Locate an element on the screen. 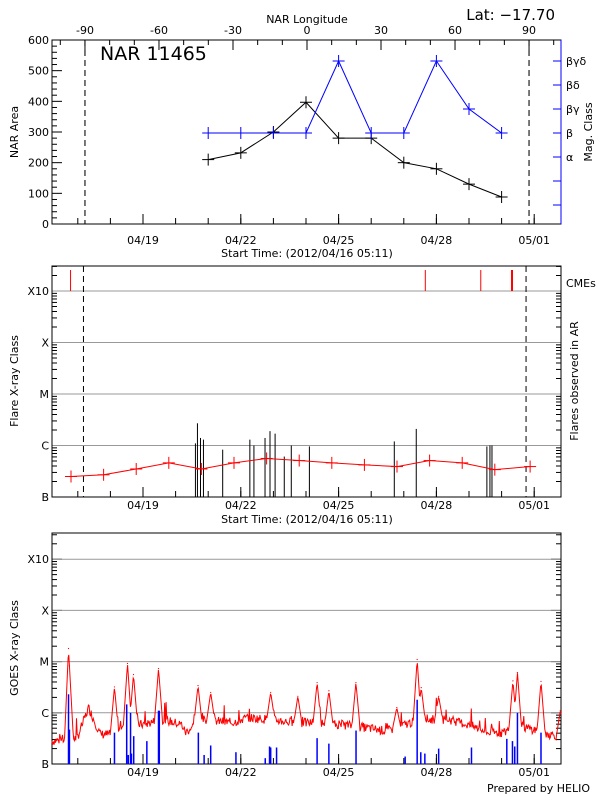  longitude-axis-title: NAR Longitude is located at coordinates (307, 19).